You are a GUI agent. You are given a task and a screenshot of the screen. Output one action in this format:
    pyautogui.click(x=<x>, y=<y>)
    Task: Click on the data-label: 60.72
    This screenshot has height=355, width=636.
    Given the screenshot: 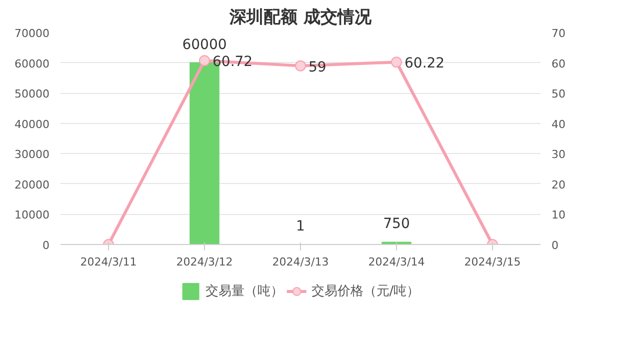 What is the action you would take?
    pyautogui.click(x=232, y=62)
    